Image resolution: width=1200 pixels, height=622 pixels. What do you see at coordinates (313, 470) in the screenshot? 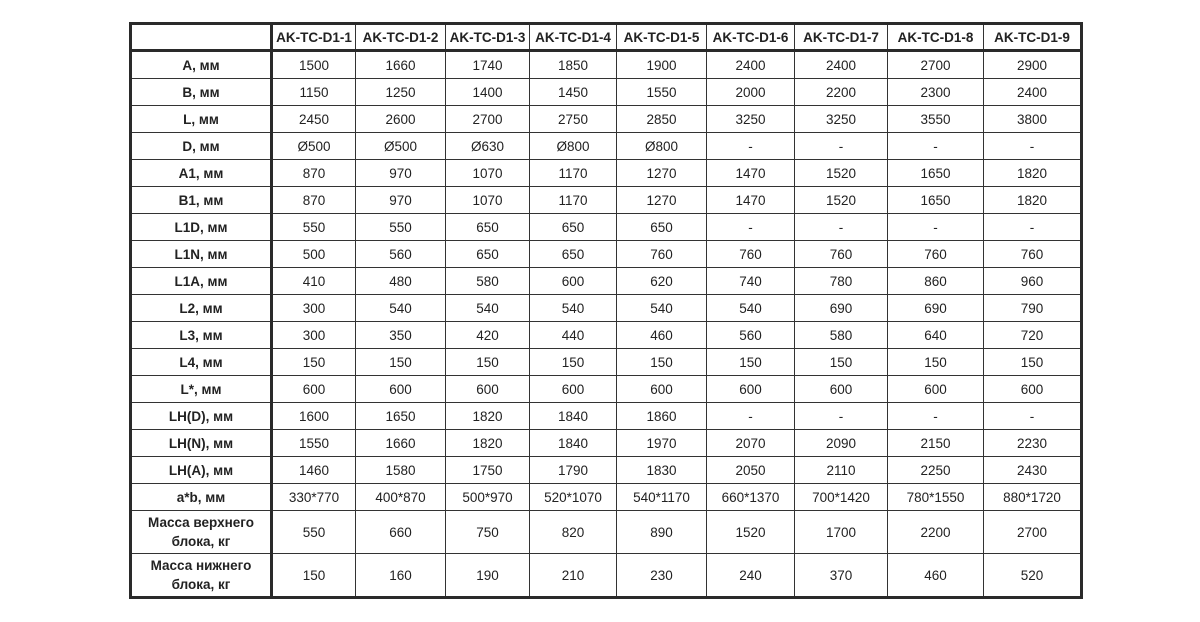
I see `table-cell: 1460` at bounding box center [313, 470].